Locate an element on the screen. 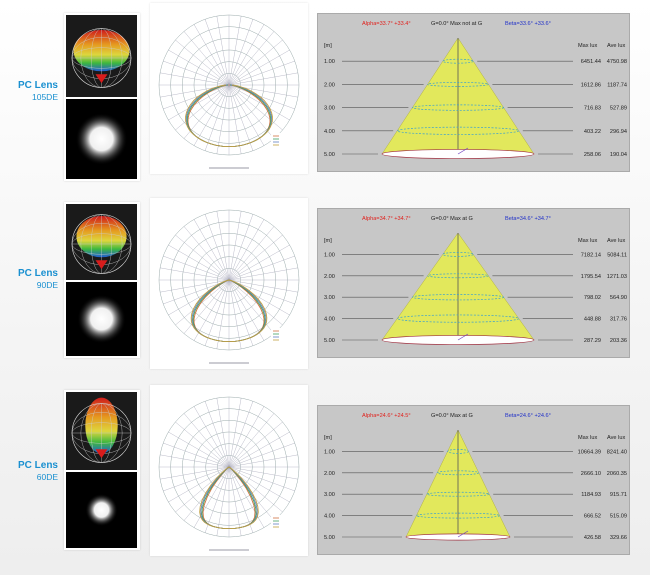  max-lux-value: 2666.10 is located at coordinates (591, 474).